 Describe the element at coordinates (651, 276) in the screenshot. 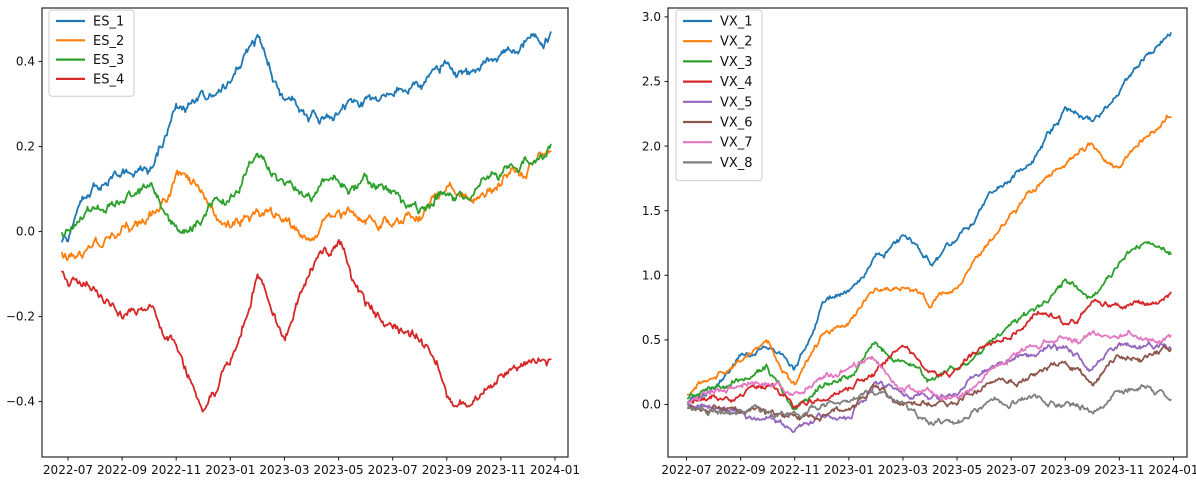

I see `y-tick-label: 1.0` at that location.